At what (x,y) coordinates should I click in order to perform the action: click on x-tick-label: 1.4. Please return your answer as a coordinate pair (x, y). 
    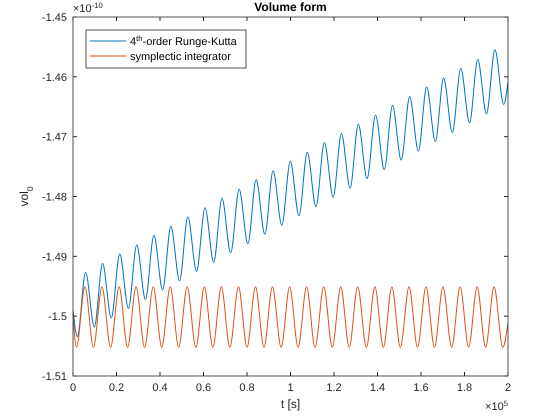
    Looking at the image, I should click on (378, 388).